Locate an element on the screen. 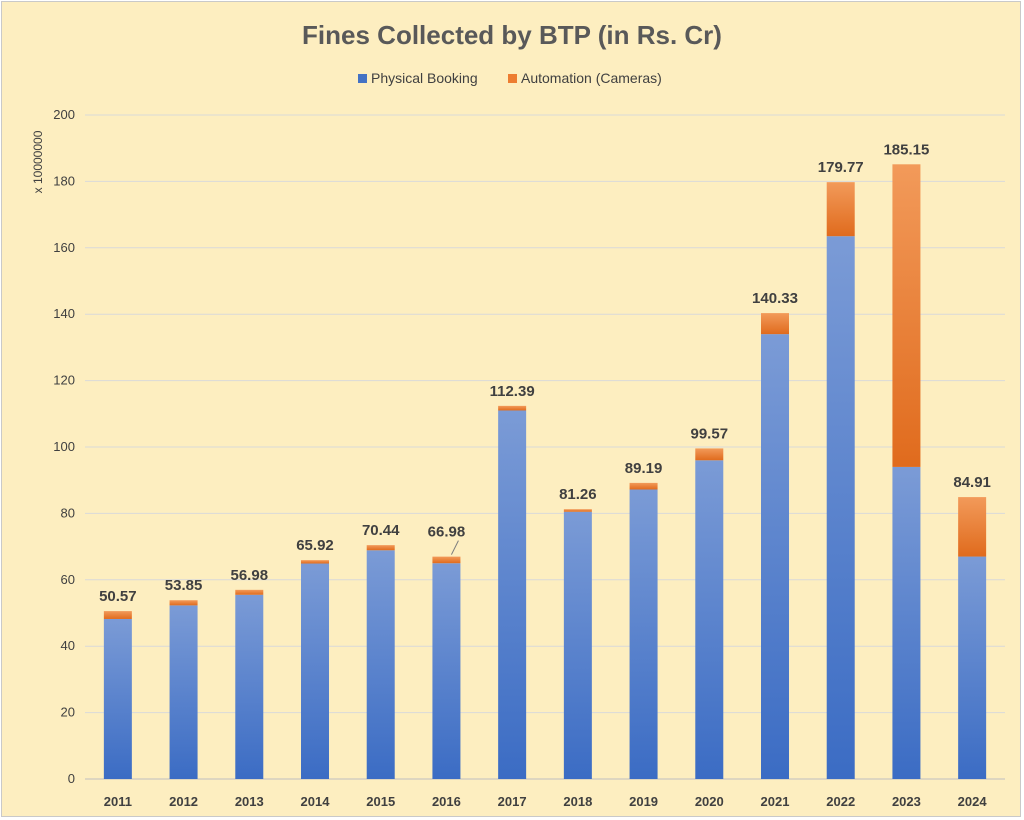 The width and height of the screenshot is (1024, 820). x-tick-label: 2021 is located at coordinates (775, 801).